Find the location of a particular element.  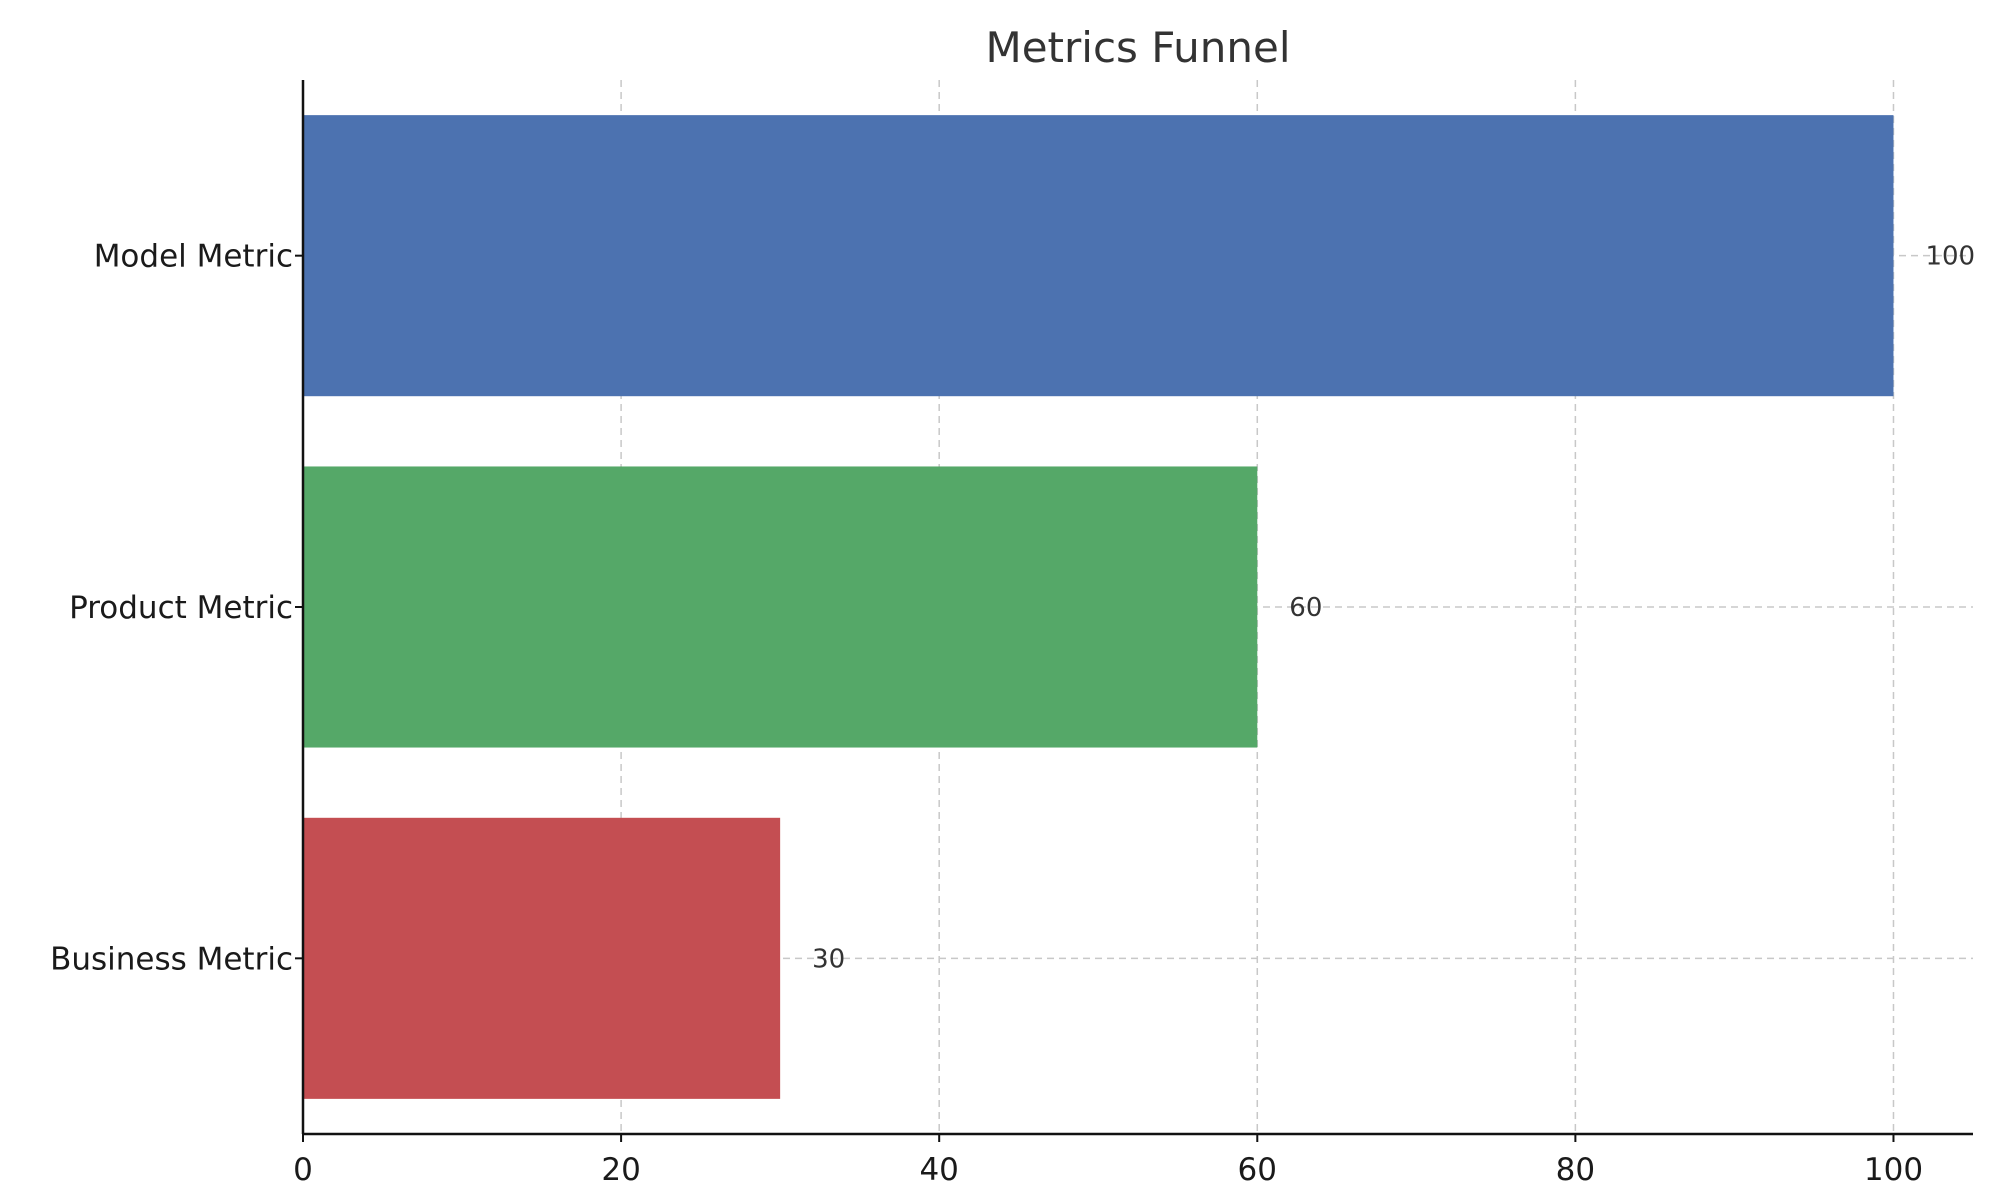

x-tick-label: 20 is located at coordinates (620, 1170).